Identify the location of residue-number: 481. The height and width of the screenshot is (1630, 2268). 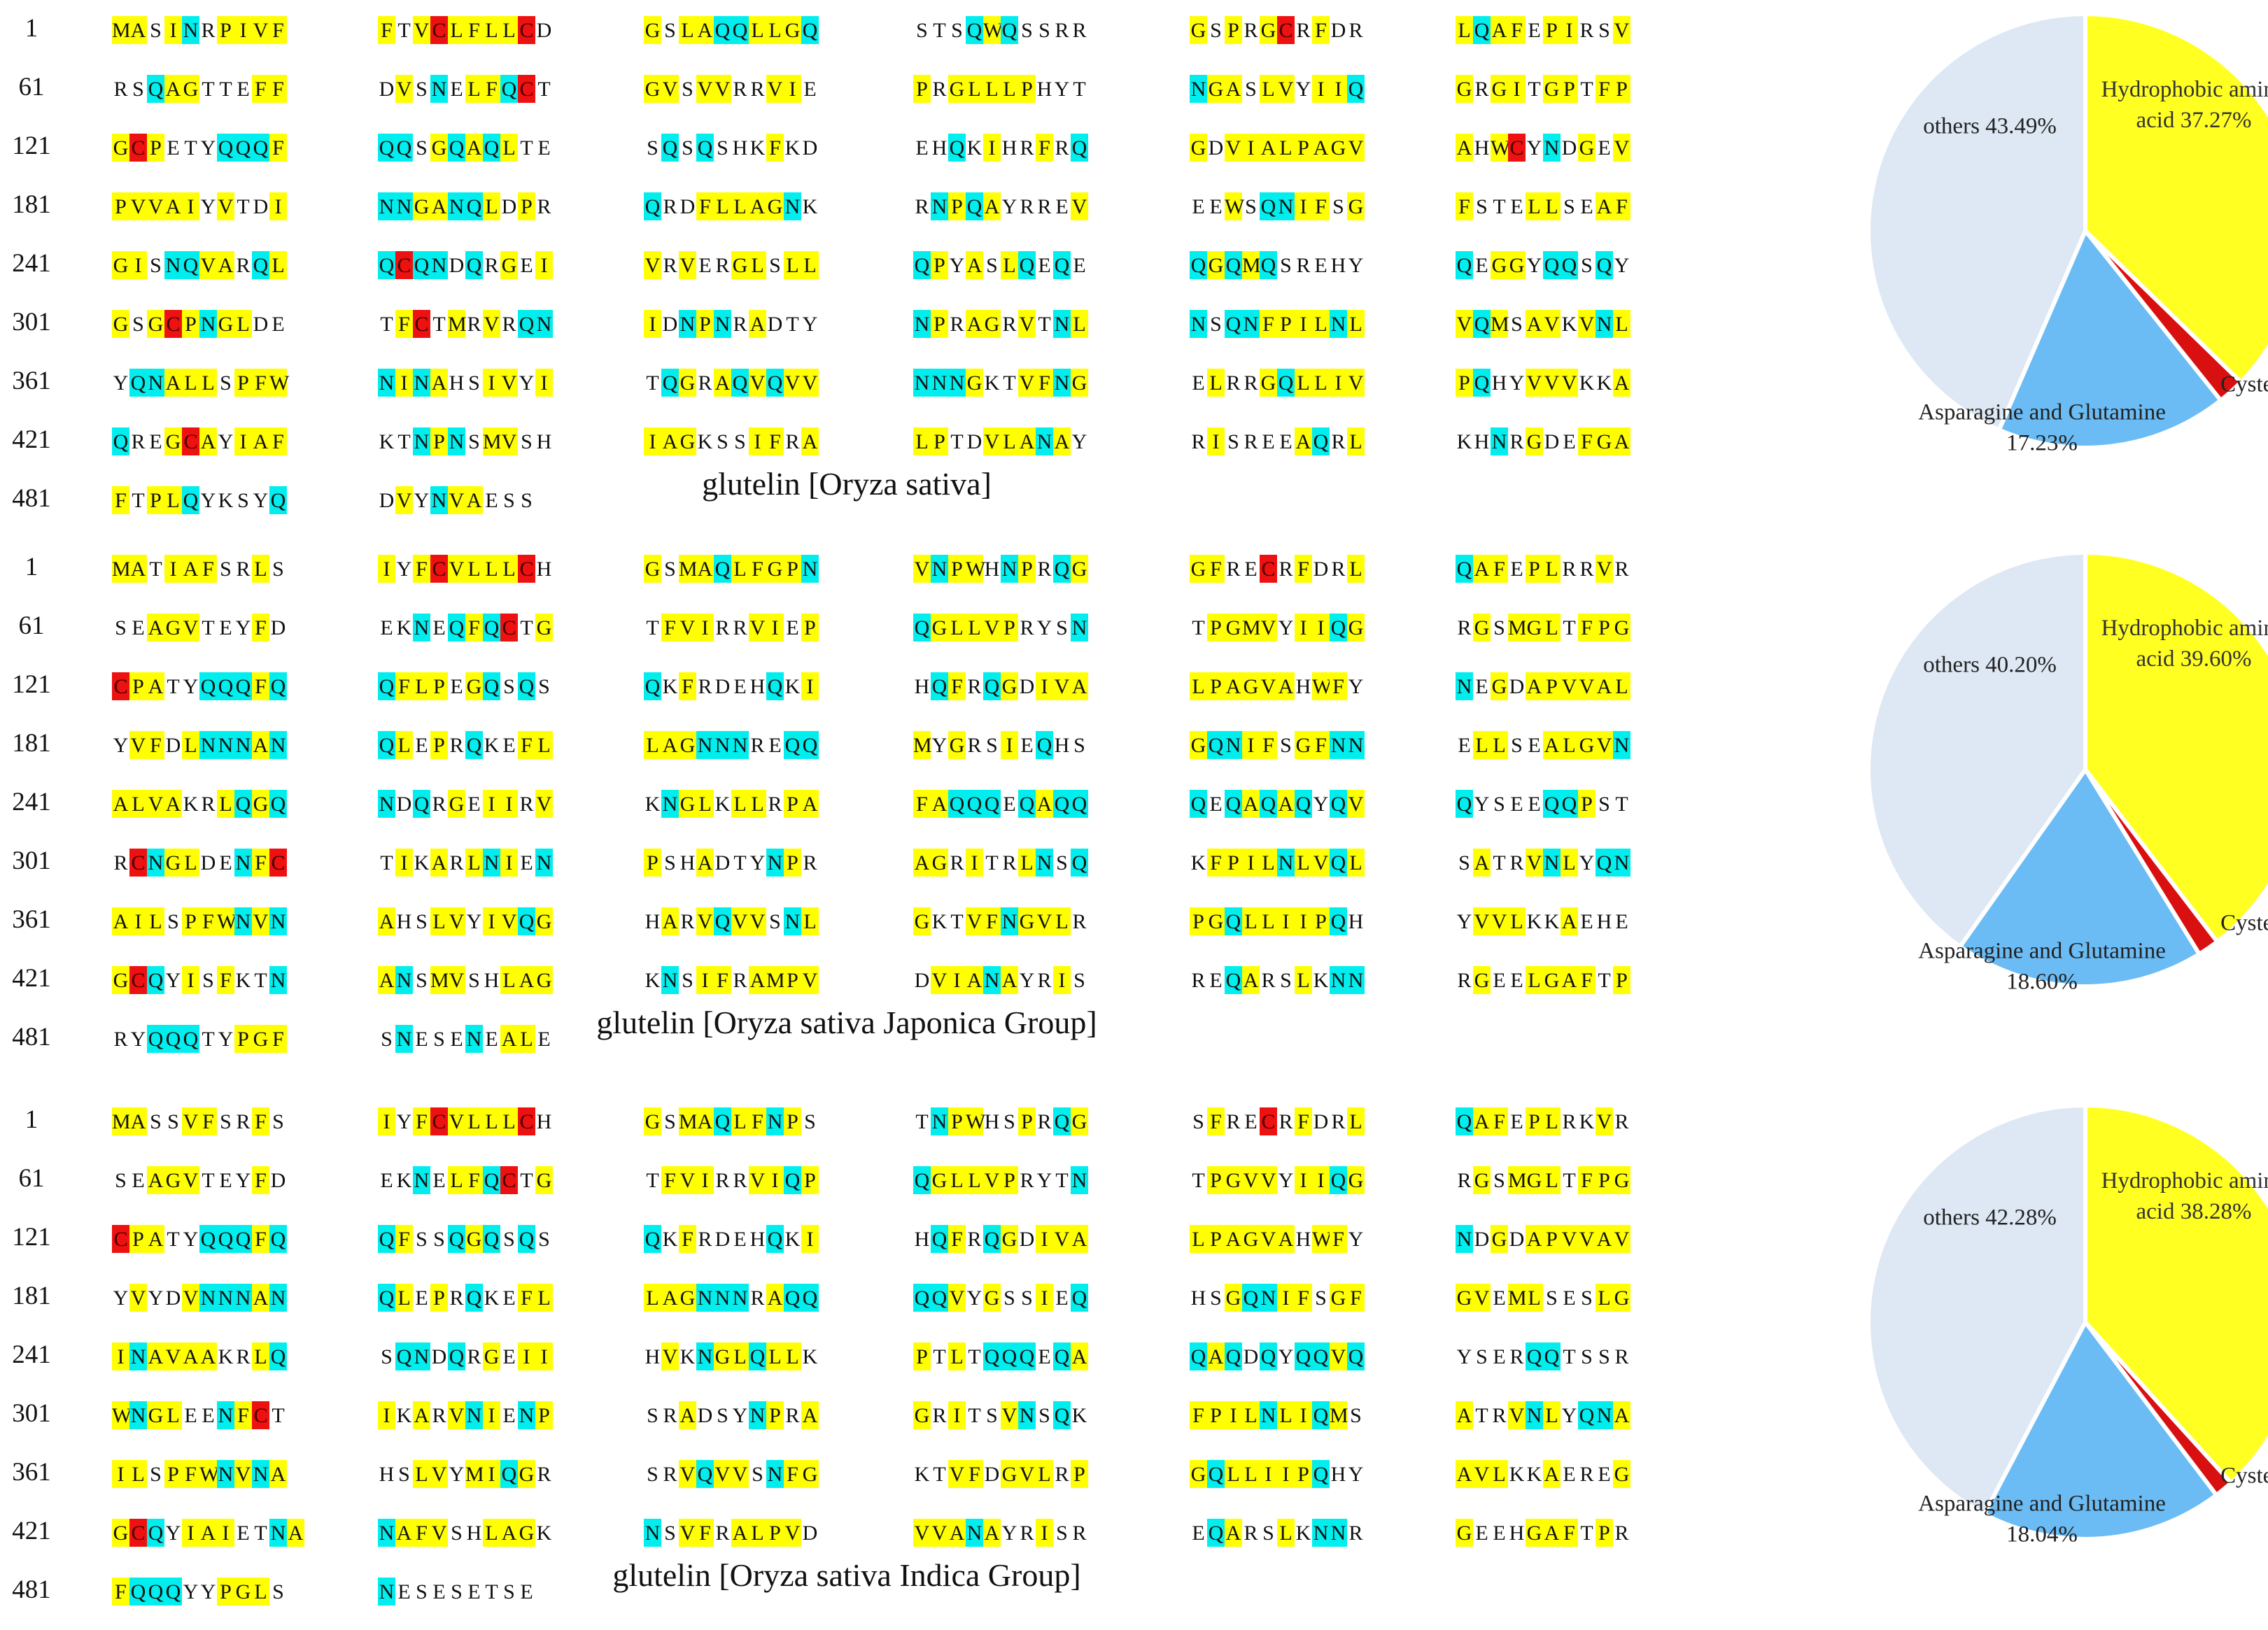
(31, 1037).